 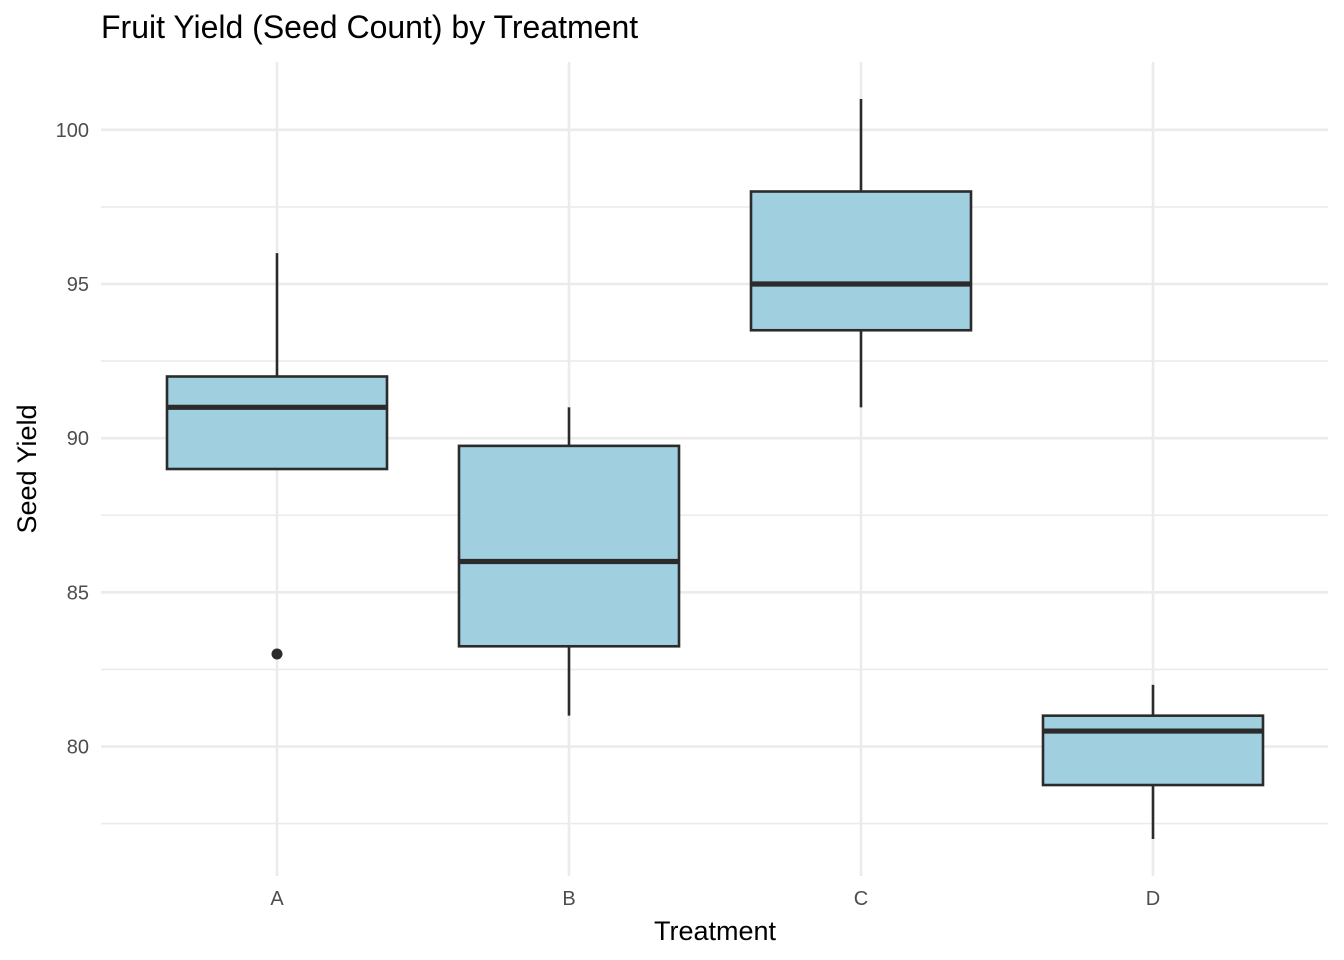 I want to click on chart-title: Fruit Yield (Seed Count) by Treatment, so click(x=369, y=27).